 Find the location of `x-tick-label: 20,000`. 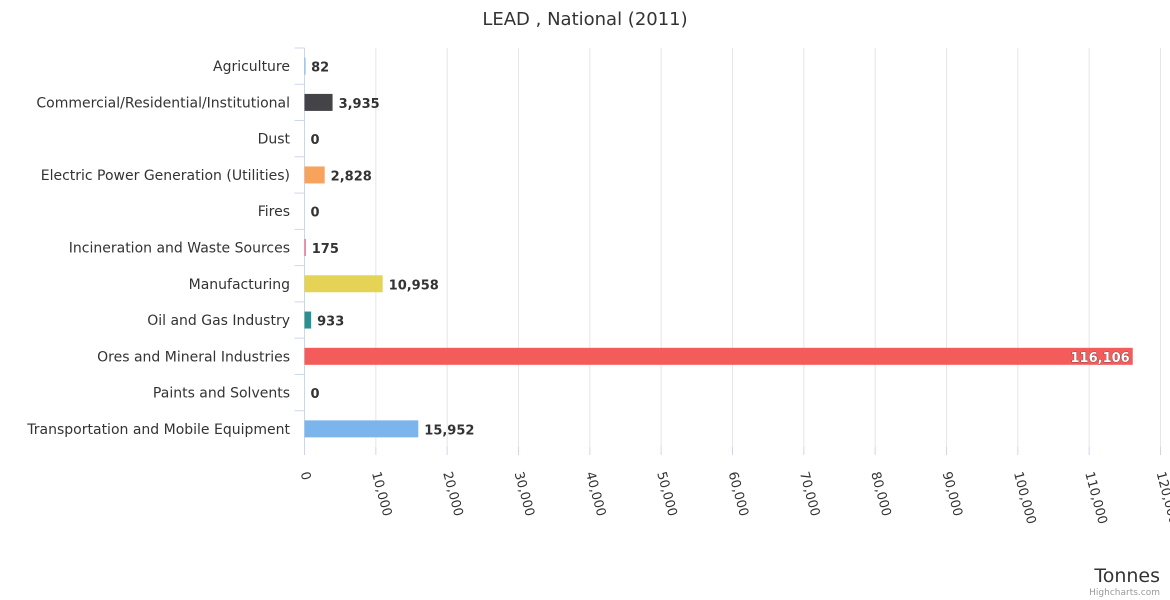

x-tick-label: 20,000 is located at coordinates (452, 494).